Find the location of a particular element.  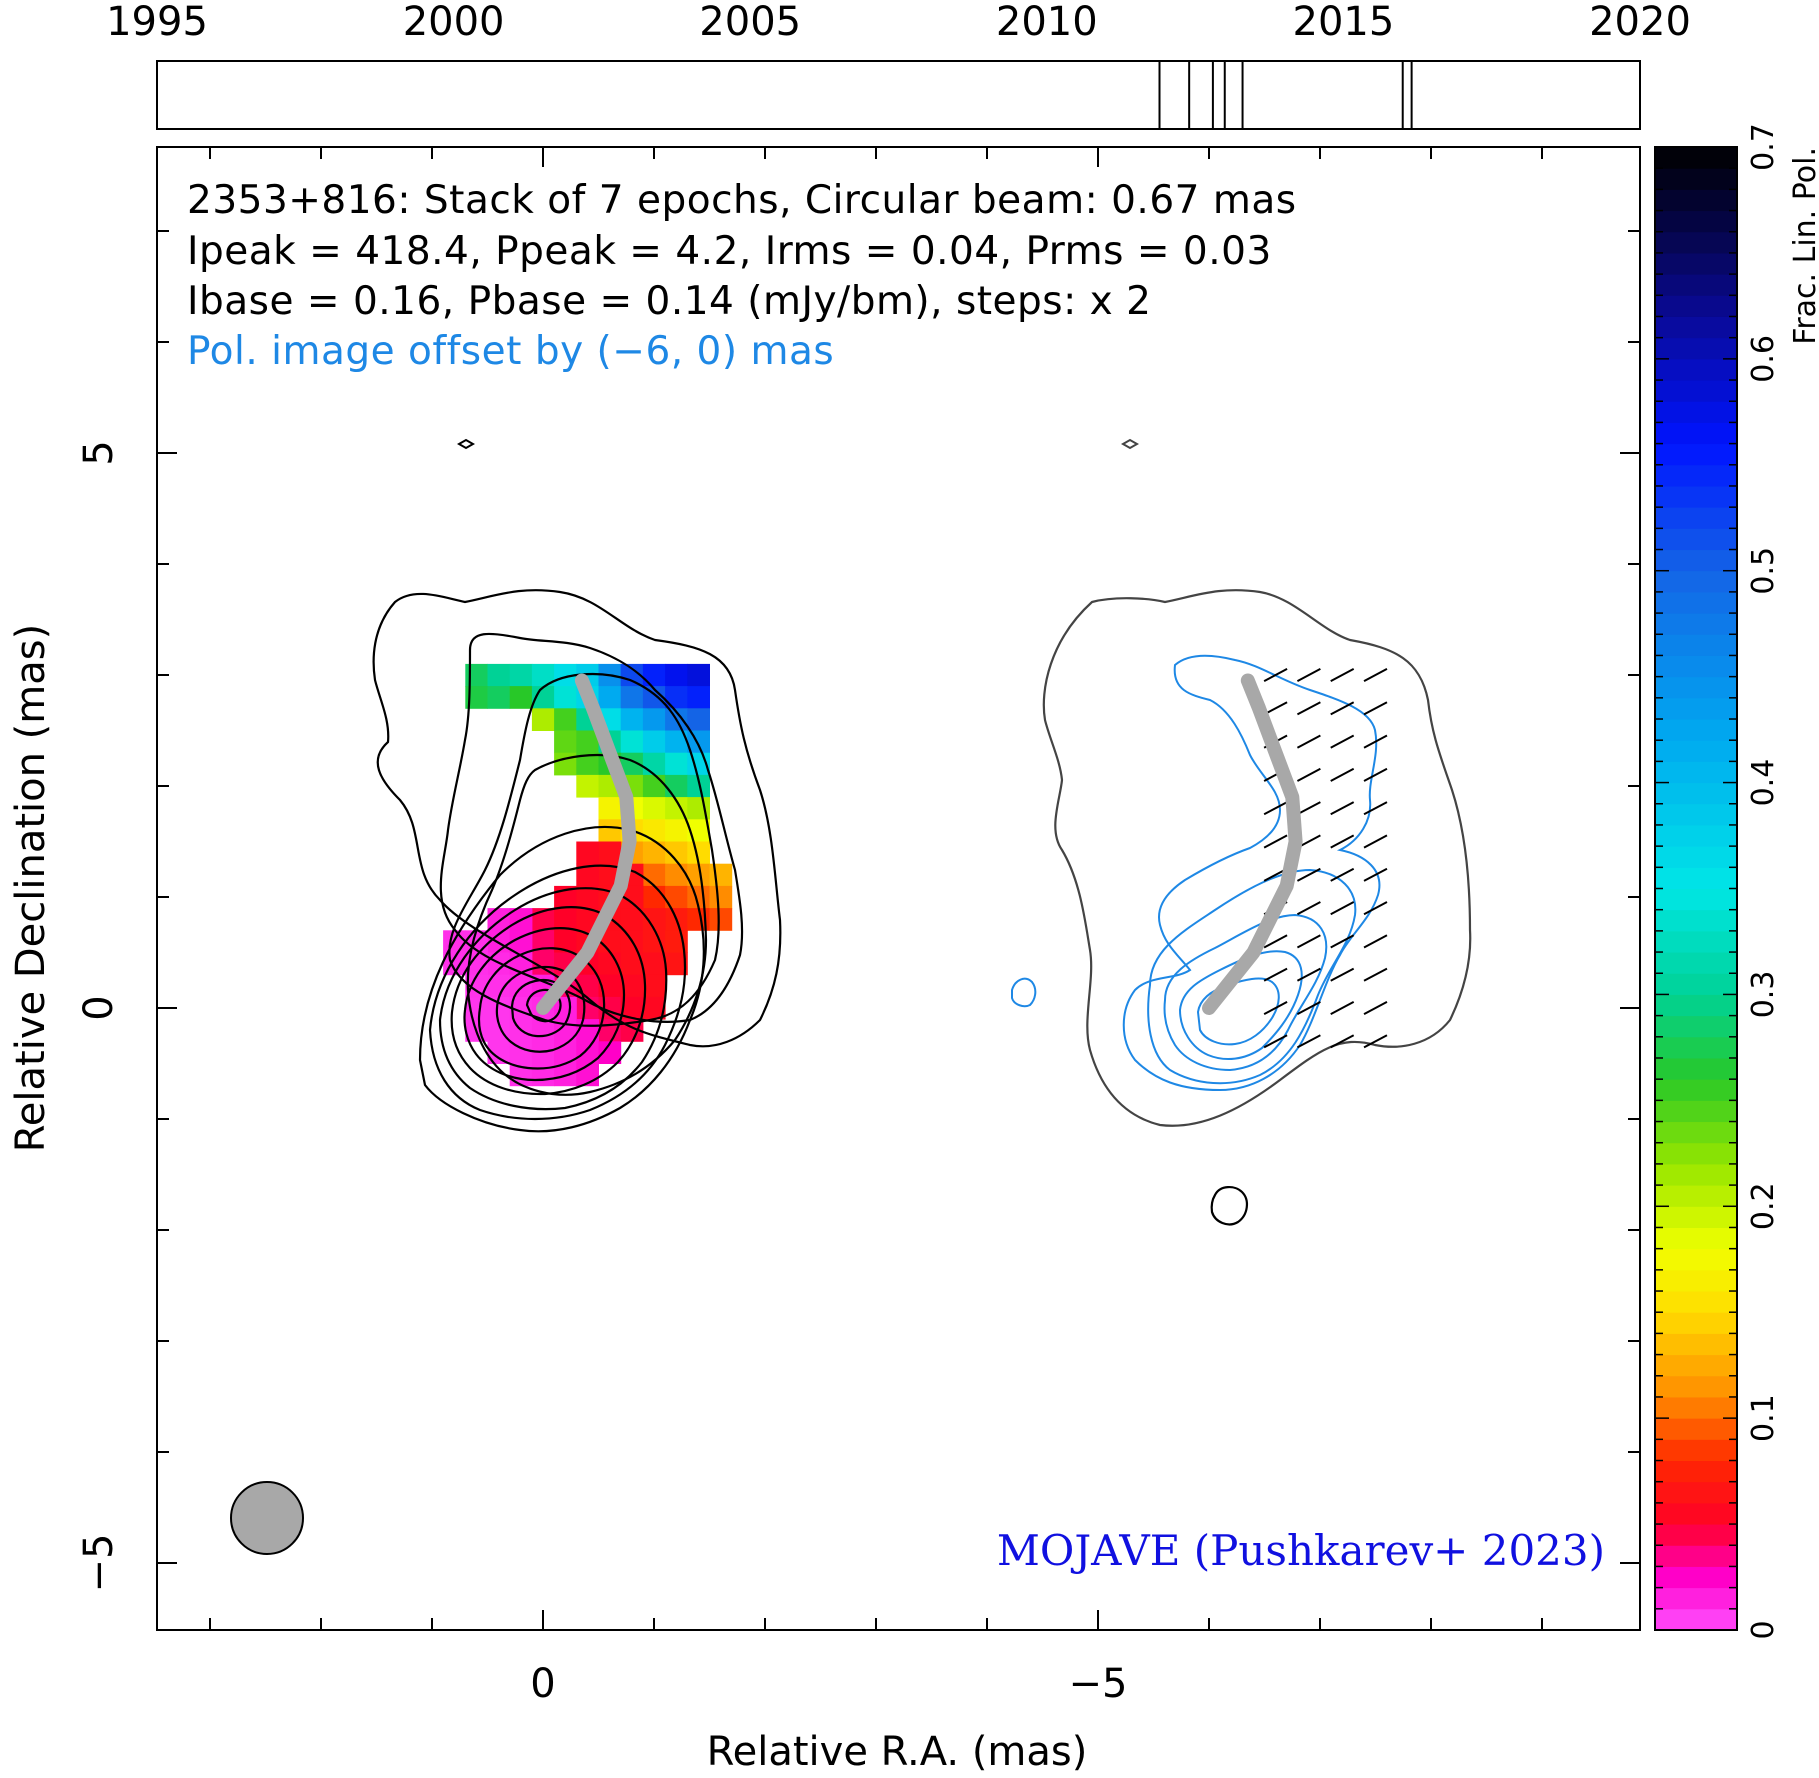

colorbar-tick-label: 0.1 is located at coordinates (1763, 1418).